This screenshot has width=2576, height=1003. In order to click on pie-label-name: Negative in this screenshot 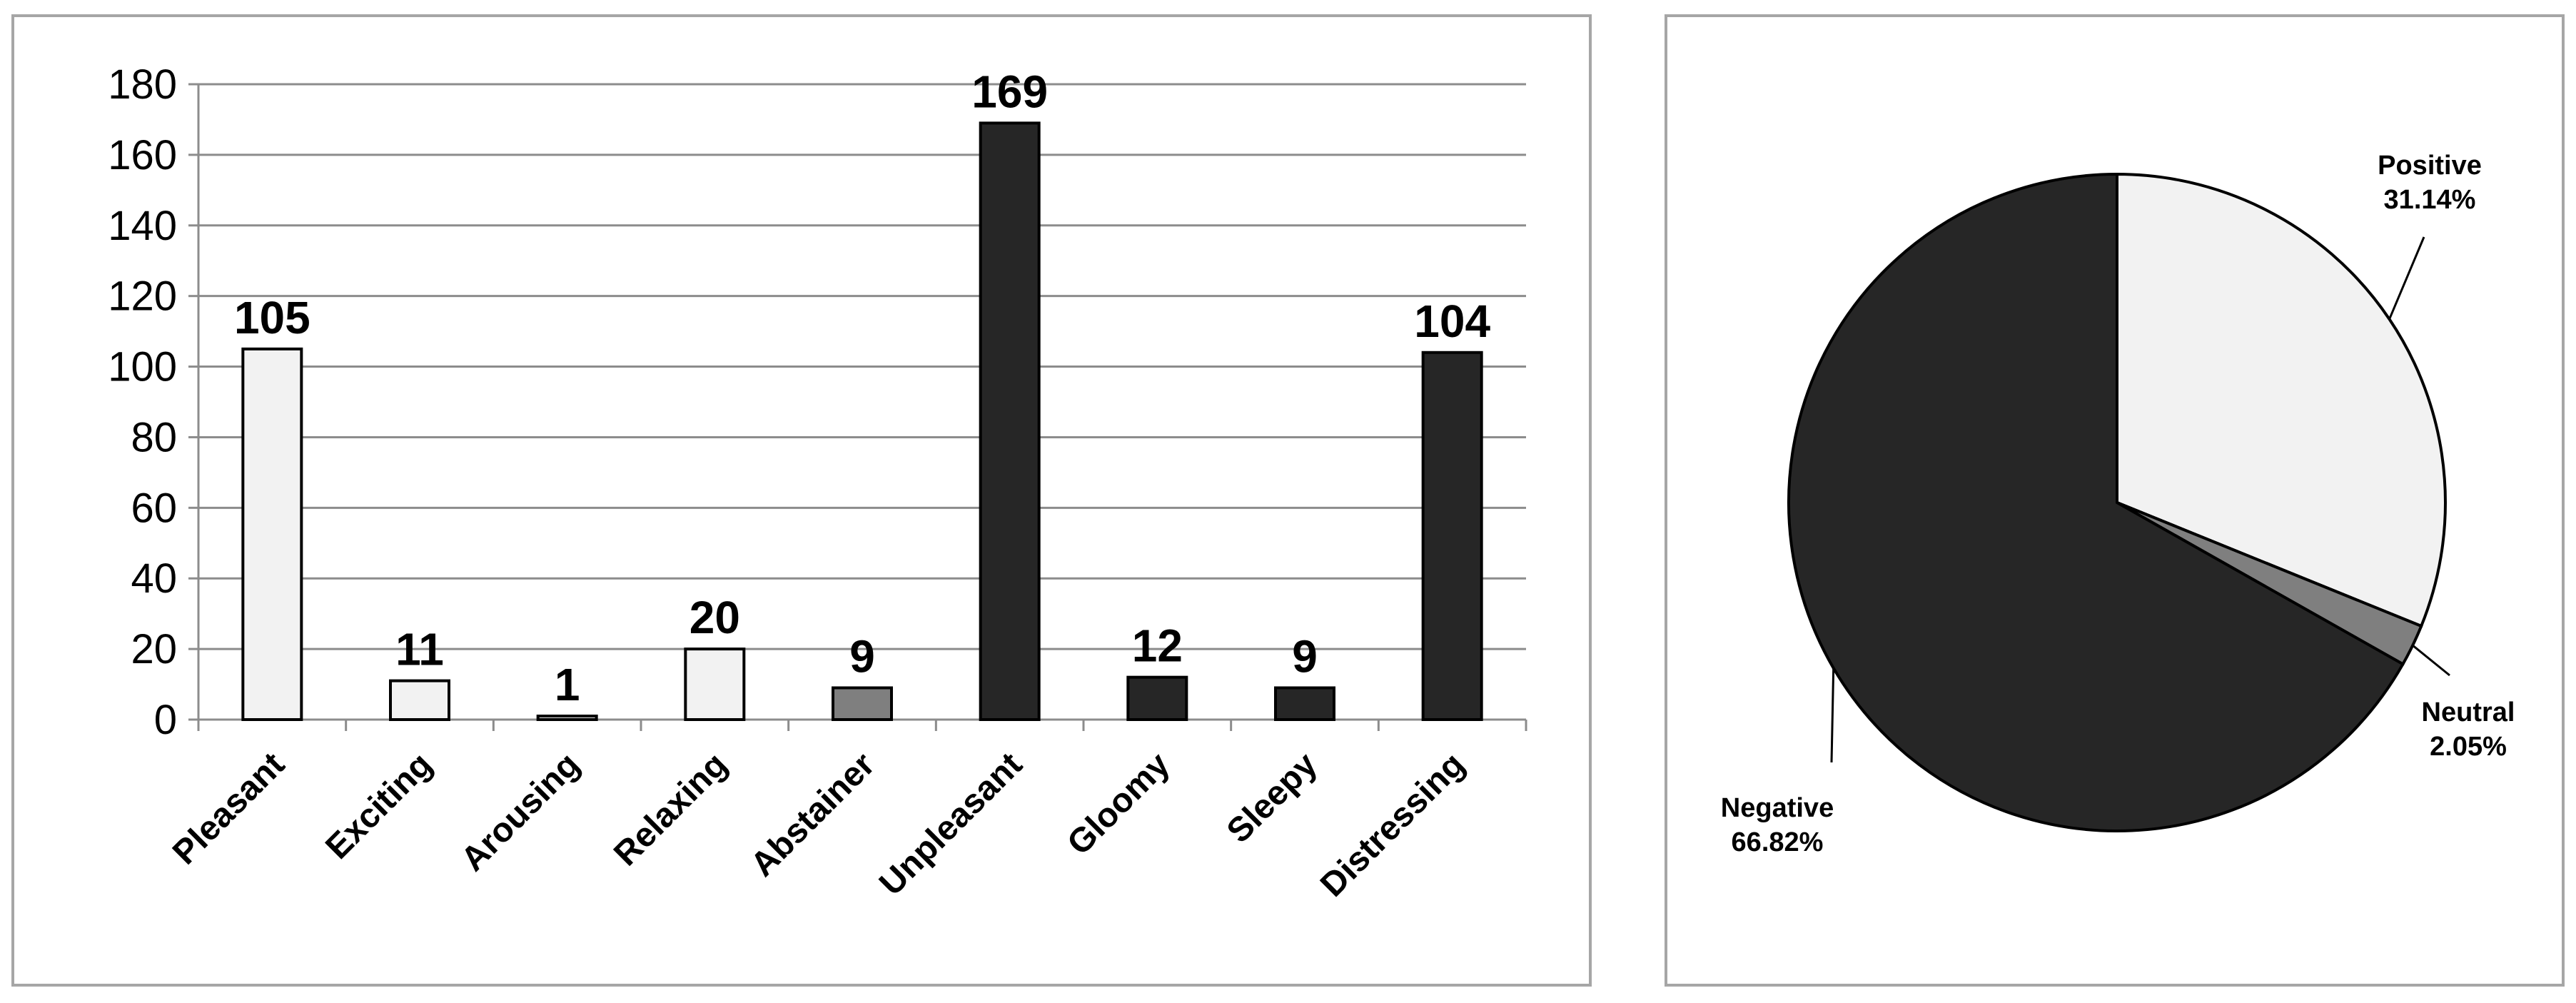, I will do `click(1777, 808)`.